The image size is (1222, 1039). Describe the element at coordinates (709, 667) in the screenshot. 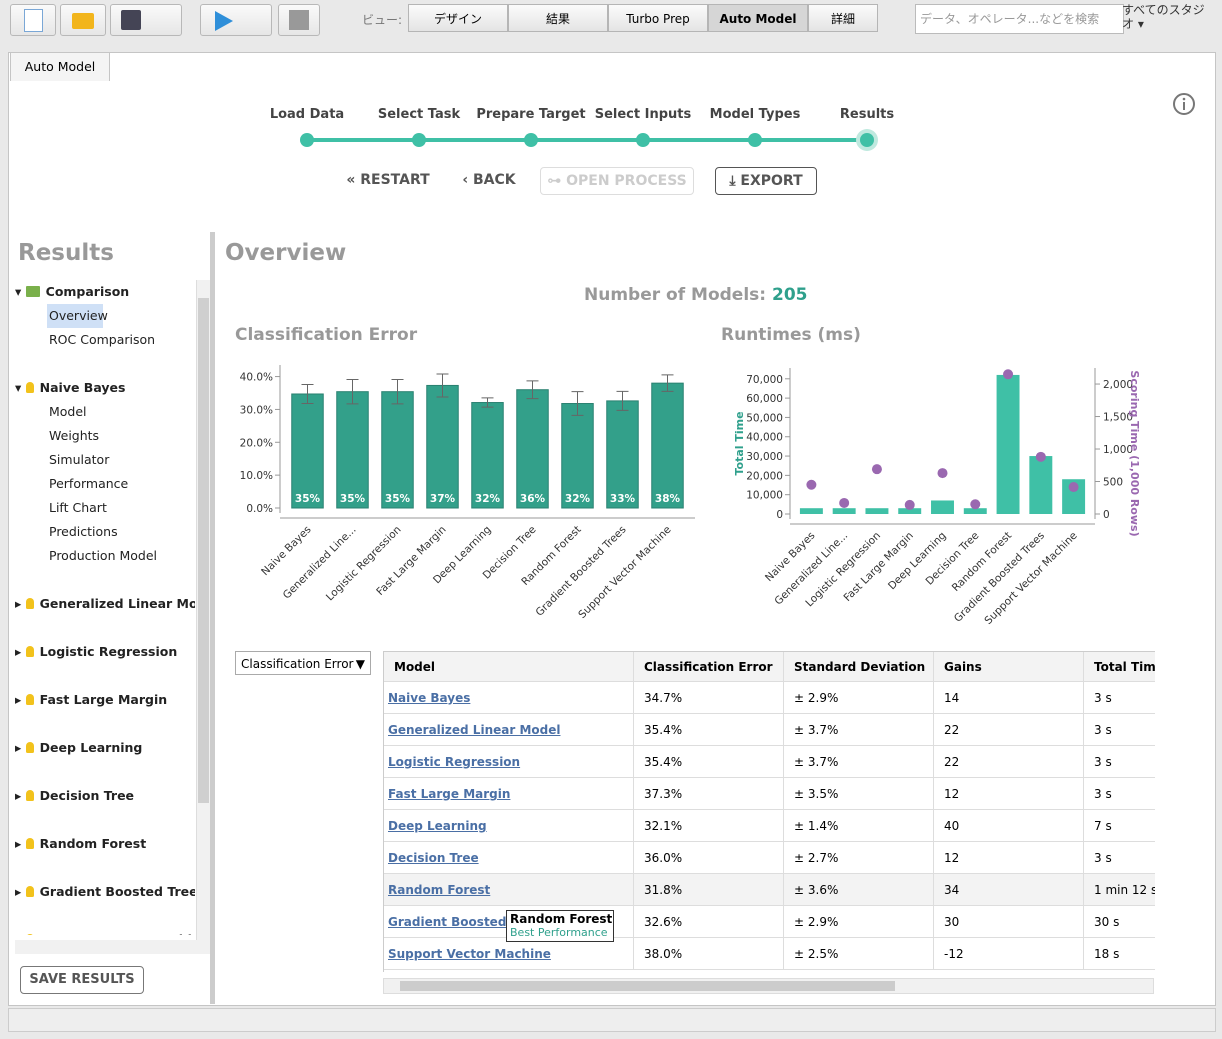

I see `column-header: Classification Error` at that location.